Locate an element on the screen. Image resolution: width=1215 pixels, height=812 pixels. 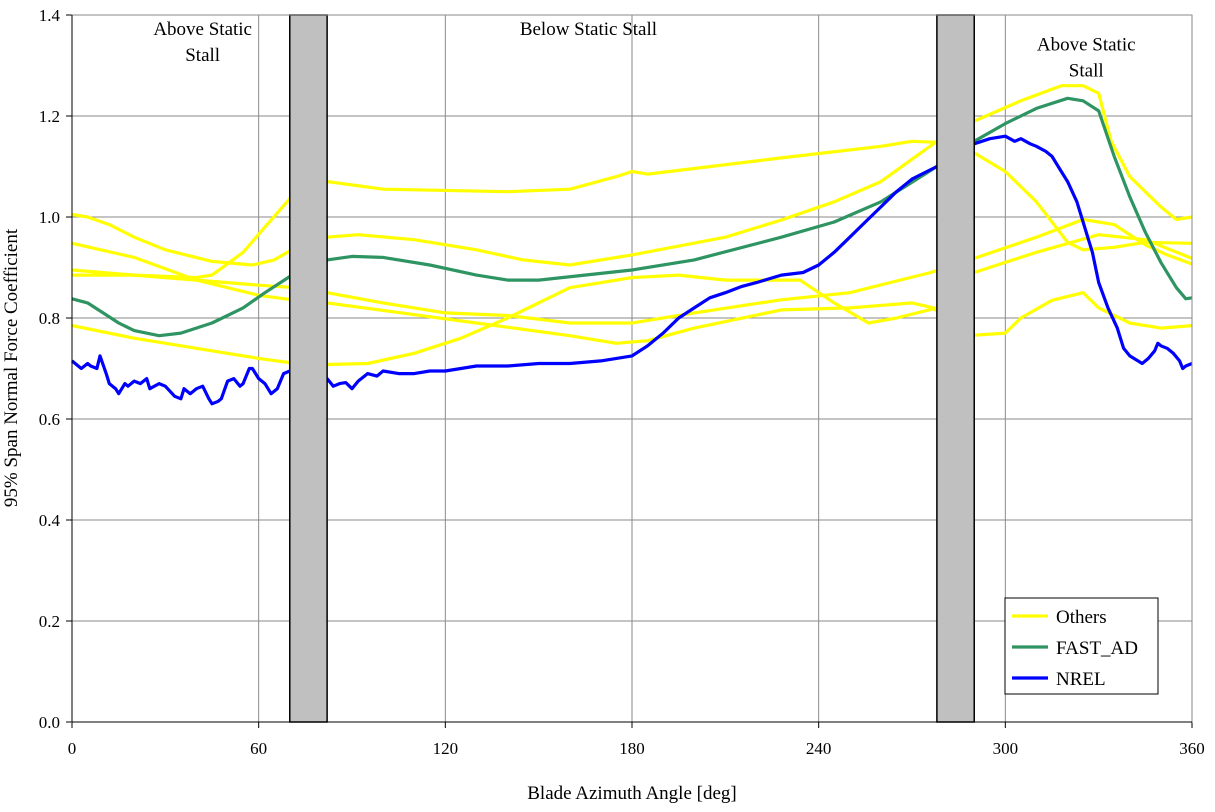
y-tick-label: 0.8 is located at coordinates (49, 318).